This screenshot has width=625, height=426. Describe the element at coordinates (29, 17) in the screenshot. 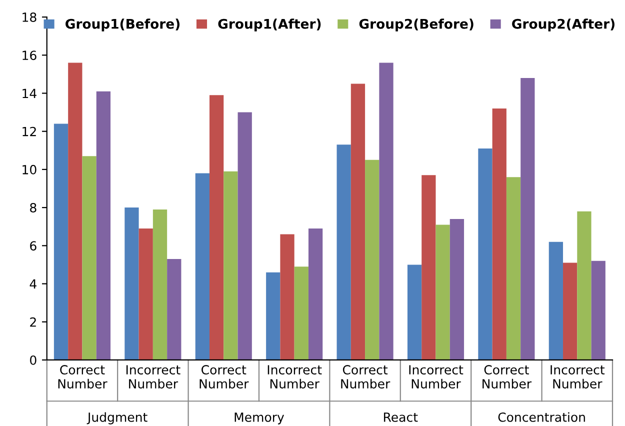

I see `y-tick-label: 18` at that location.